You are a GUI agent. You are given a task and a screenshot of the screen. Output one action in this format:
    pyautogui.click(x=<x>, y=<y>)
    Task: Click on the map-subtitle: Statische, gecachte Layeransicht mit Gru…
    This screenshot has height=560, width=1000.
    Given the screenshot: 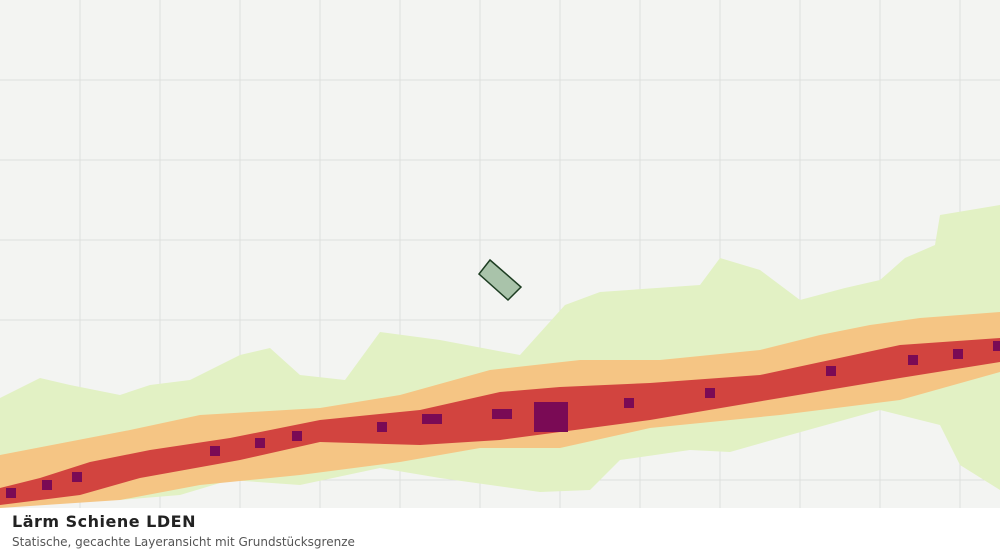 What is the action you would take?
    pyautogui.click(x=183, y=542)
    